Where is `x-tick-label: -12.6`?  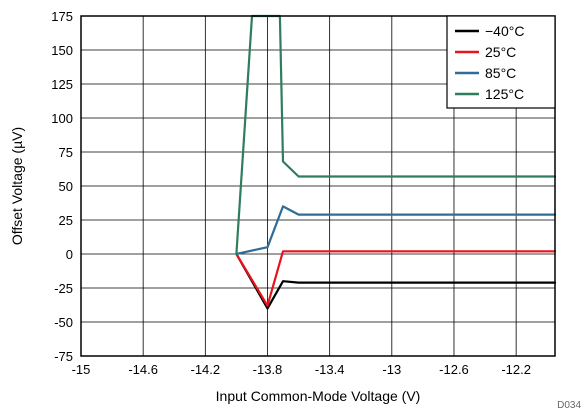 x-tick-label: -12.6 is located at coordinates (454, 369).